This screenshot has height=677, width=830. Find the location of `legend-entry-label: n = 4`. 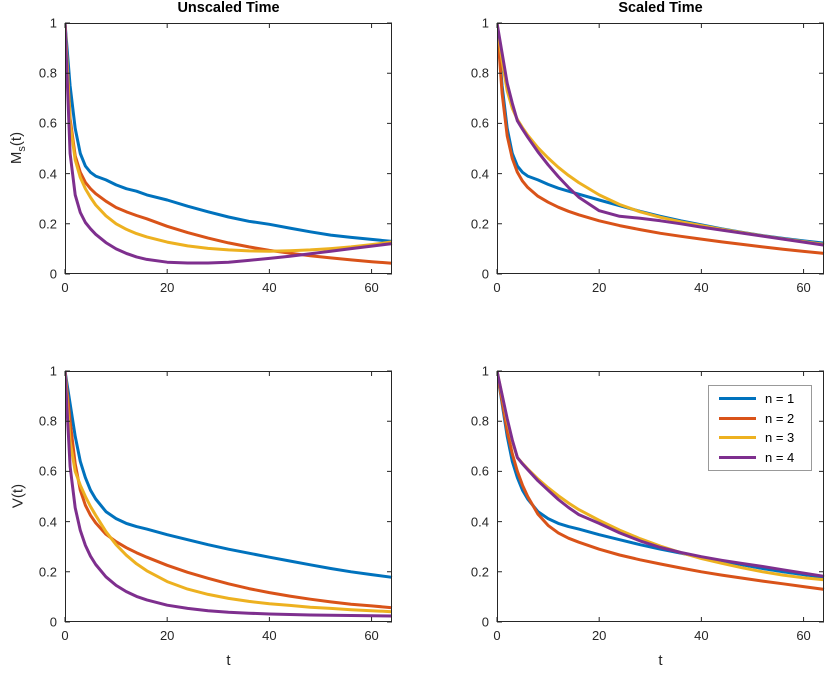

legend-entry-label: n = 4 is located at coordinates (780, 457).